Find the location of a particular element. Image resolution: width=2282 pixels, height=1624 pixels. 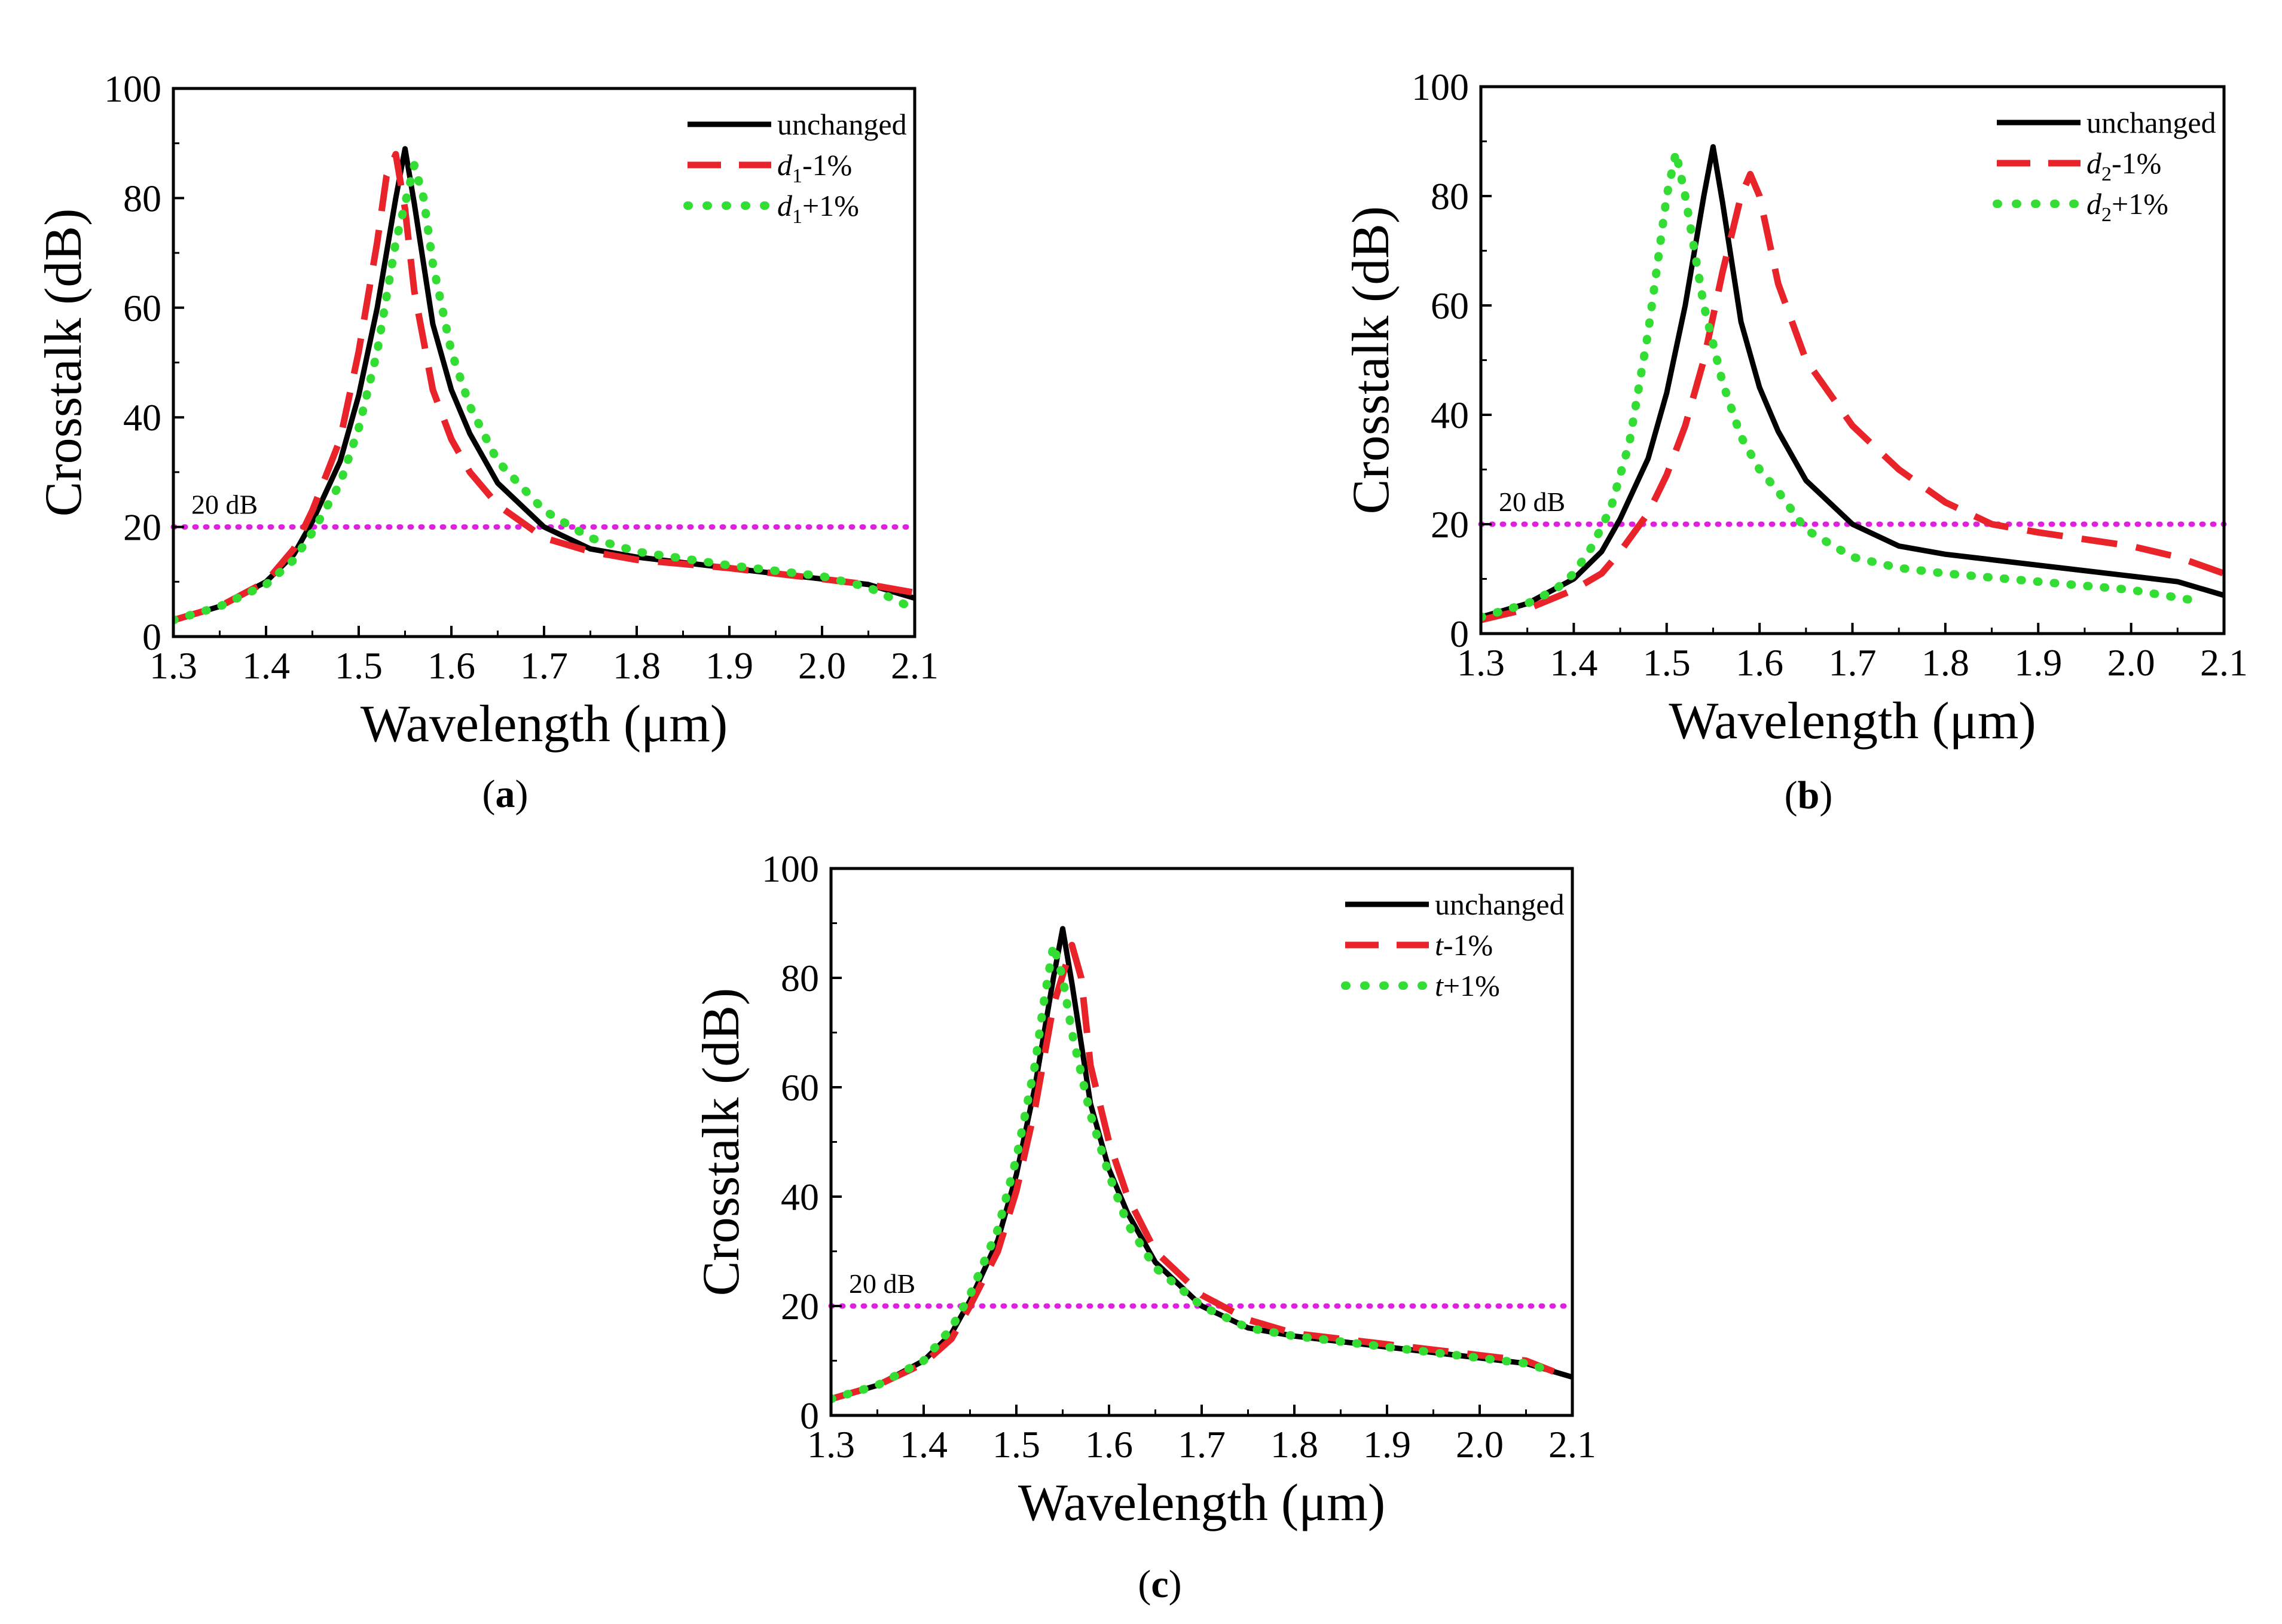

panel-label-b: (b) is located at coordinates (1809, 795).